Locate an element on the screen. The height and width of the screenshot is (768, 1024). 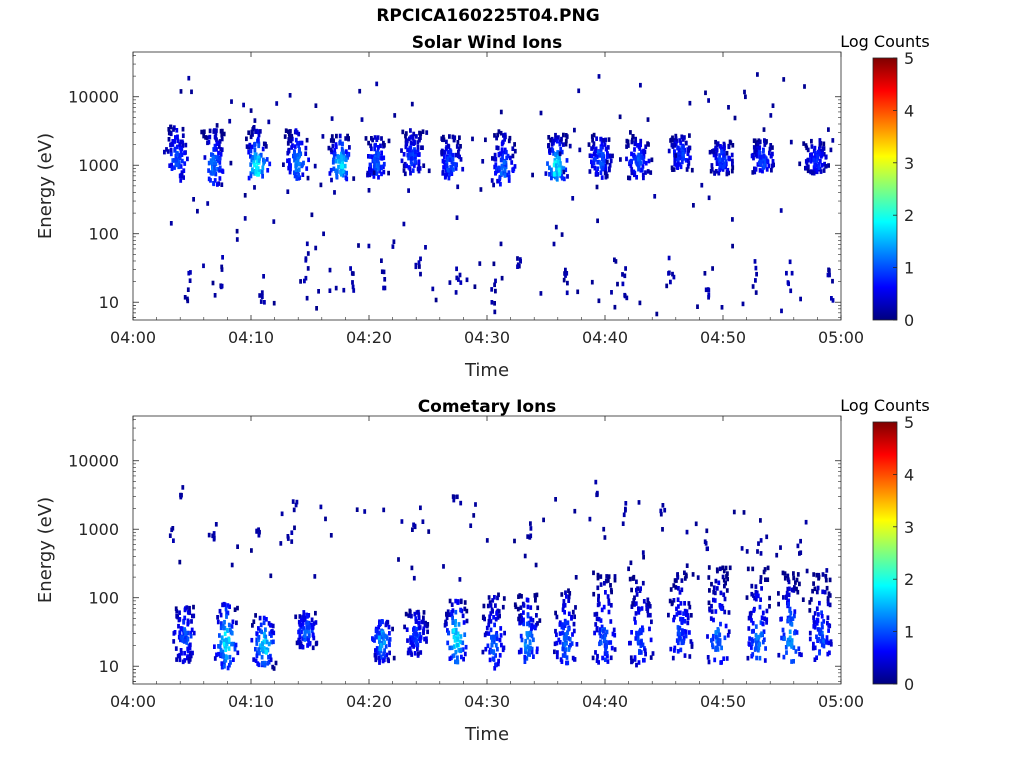
y-tick-label: 10000 is located at coordinates (93, 461).